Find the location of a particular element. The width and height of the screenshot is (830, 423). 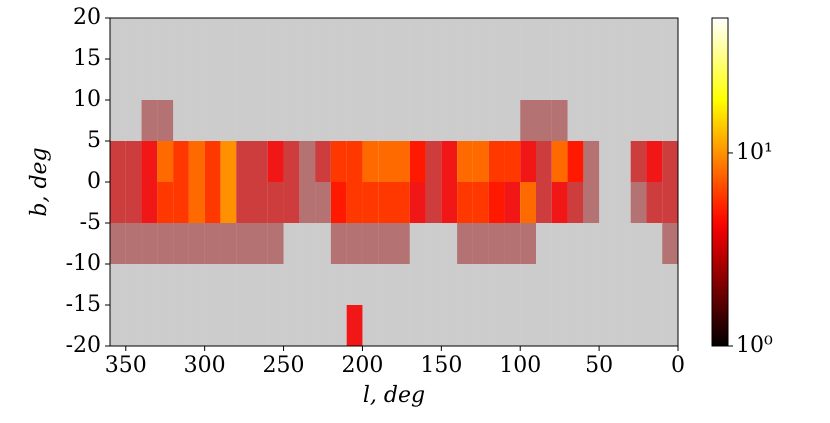

colorbar-tick-label: 10⁰ is located at coordinates (754, 345).